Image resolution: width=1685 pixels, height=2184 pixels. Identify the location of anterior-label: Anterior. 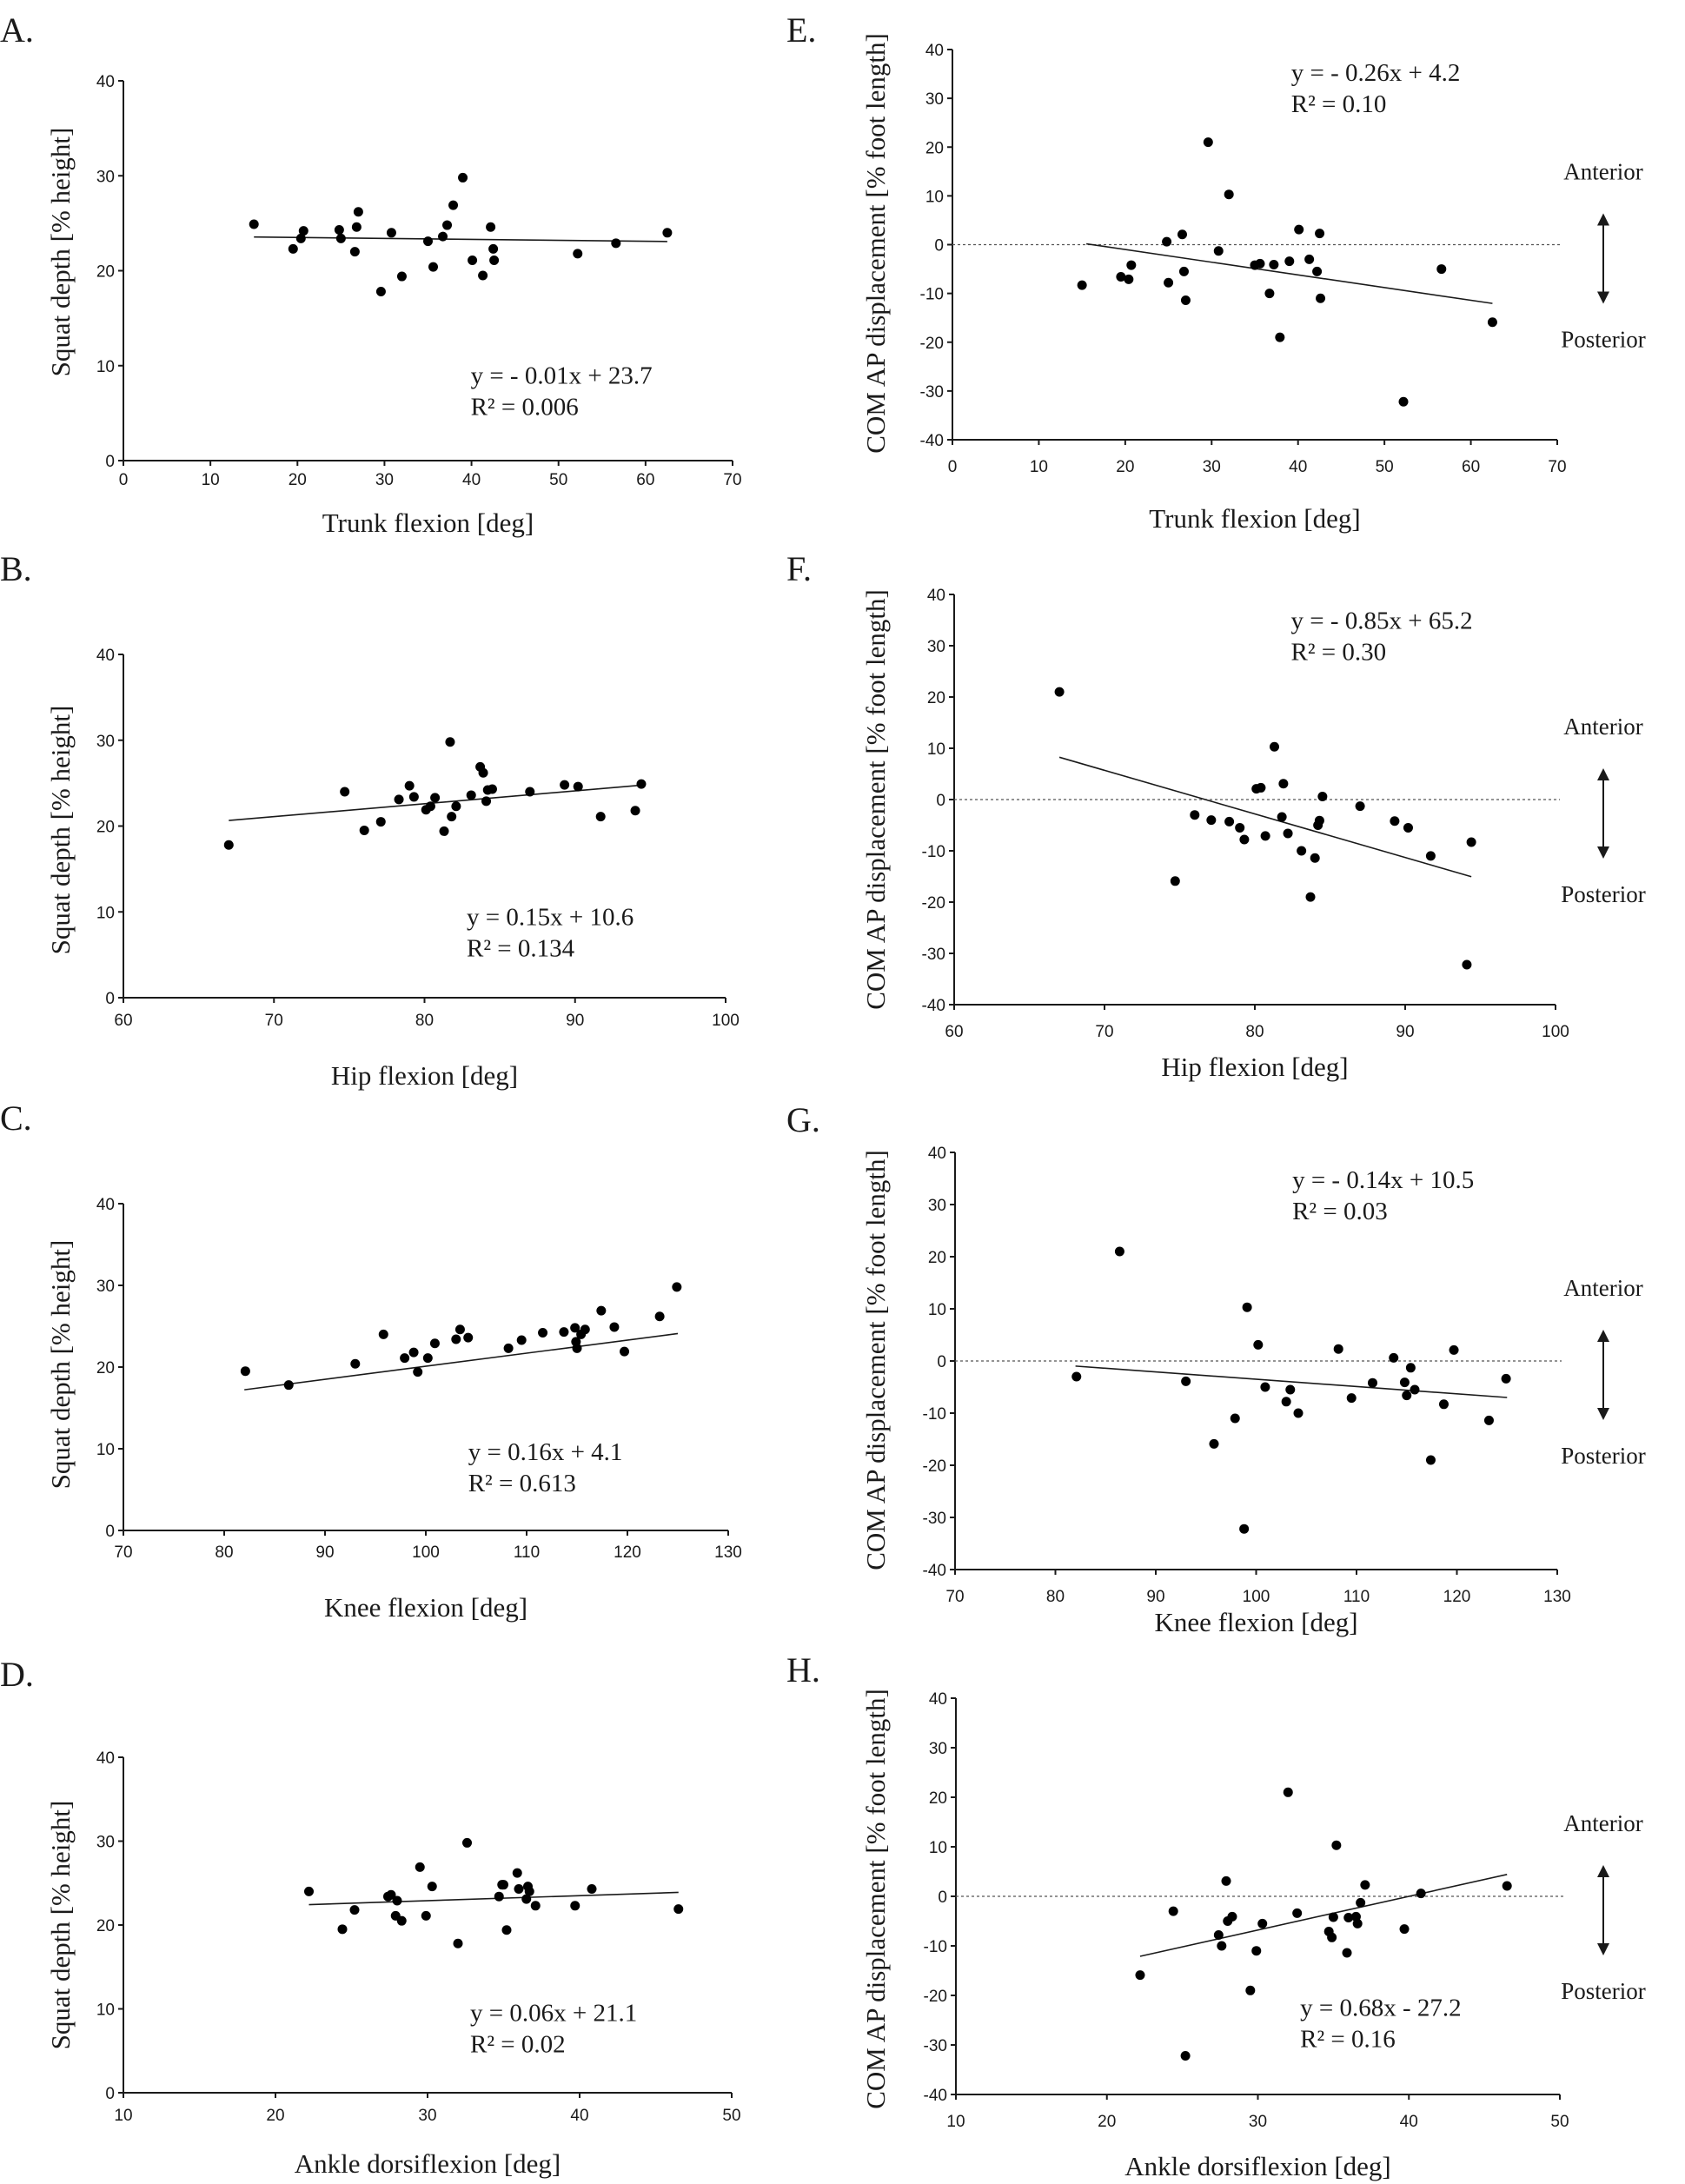
(1602, 1288).